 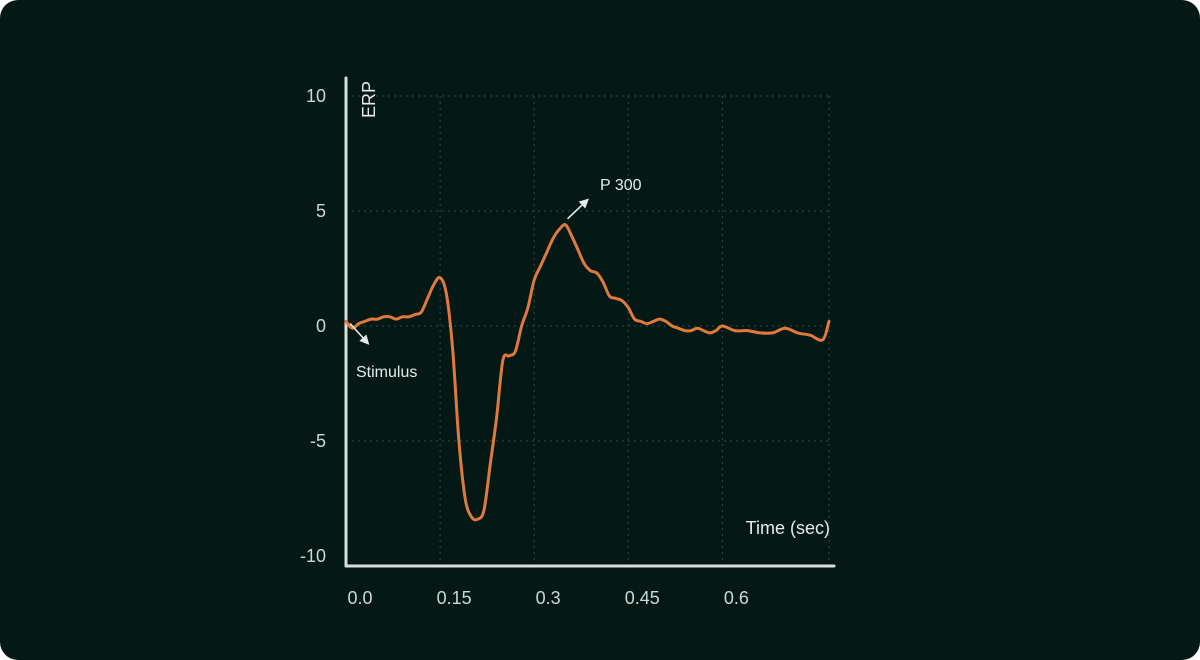 What do you see at coordinates (788, 528) in the screenshot?
I see `x-axis-title: Time (sec)` at bounding box center [788, 528].